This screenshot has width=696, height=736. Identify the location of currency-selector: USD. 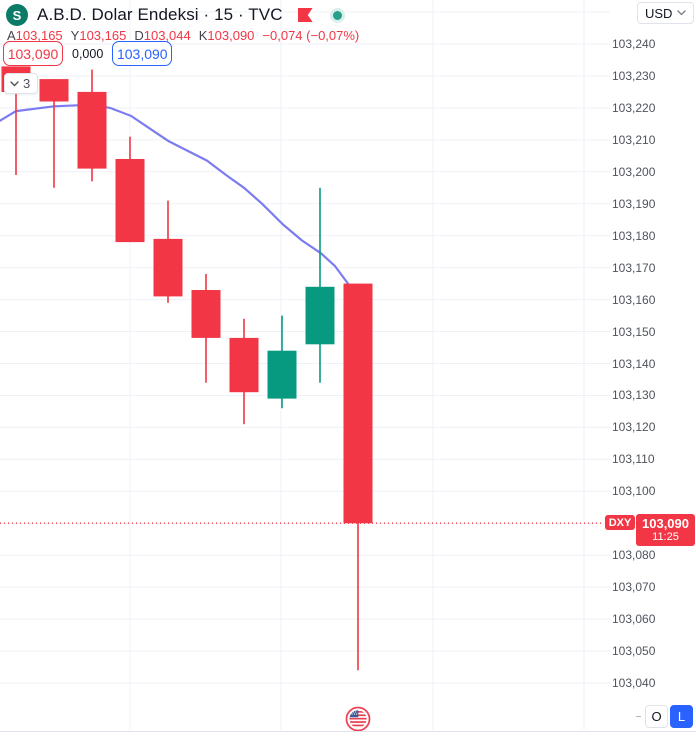
(665, 13).